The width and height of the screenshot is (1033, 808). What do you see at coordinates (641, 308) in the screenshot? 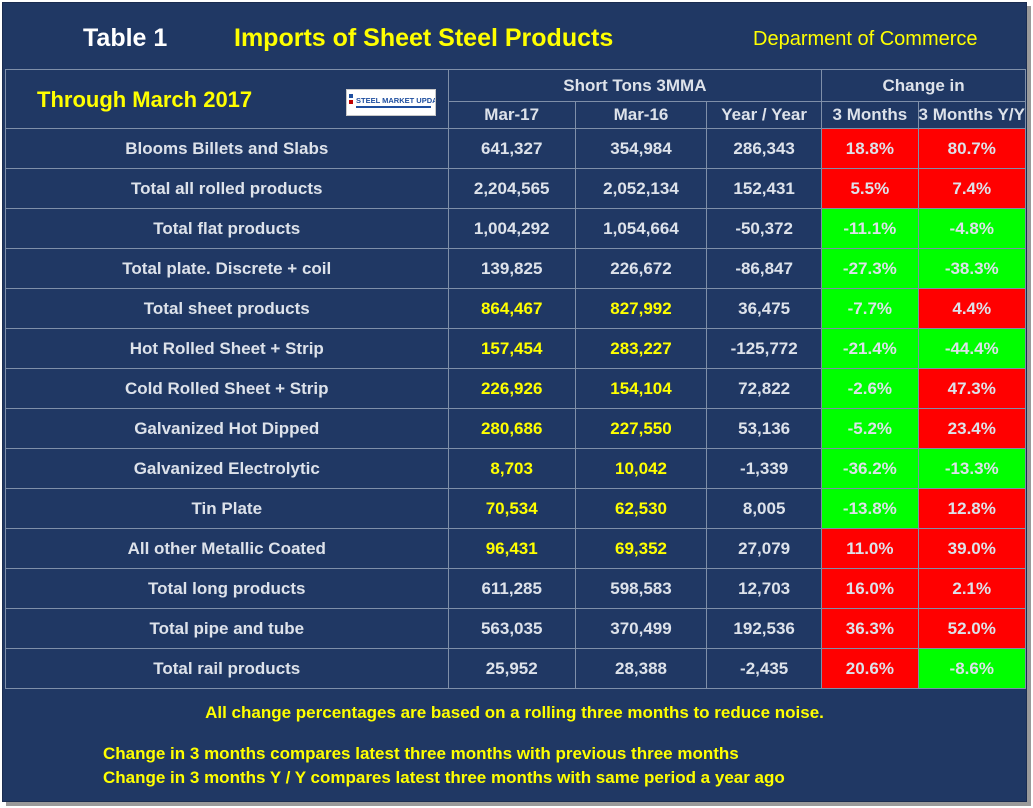
I see `cell-mar16: 827,992` at bounding box center [641, 308].